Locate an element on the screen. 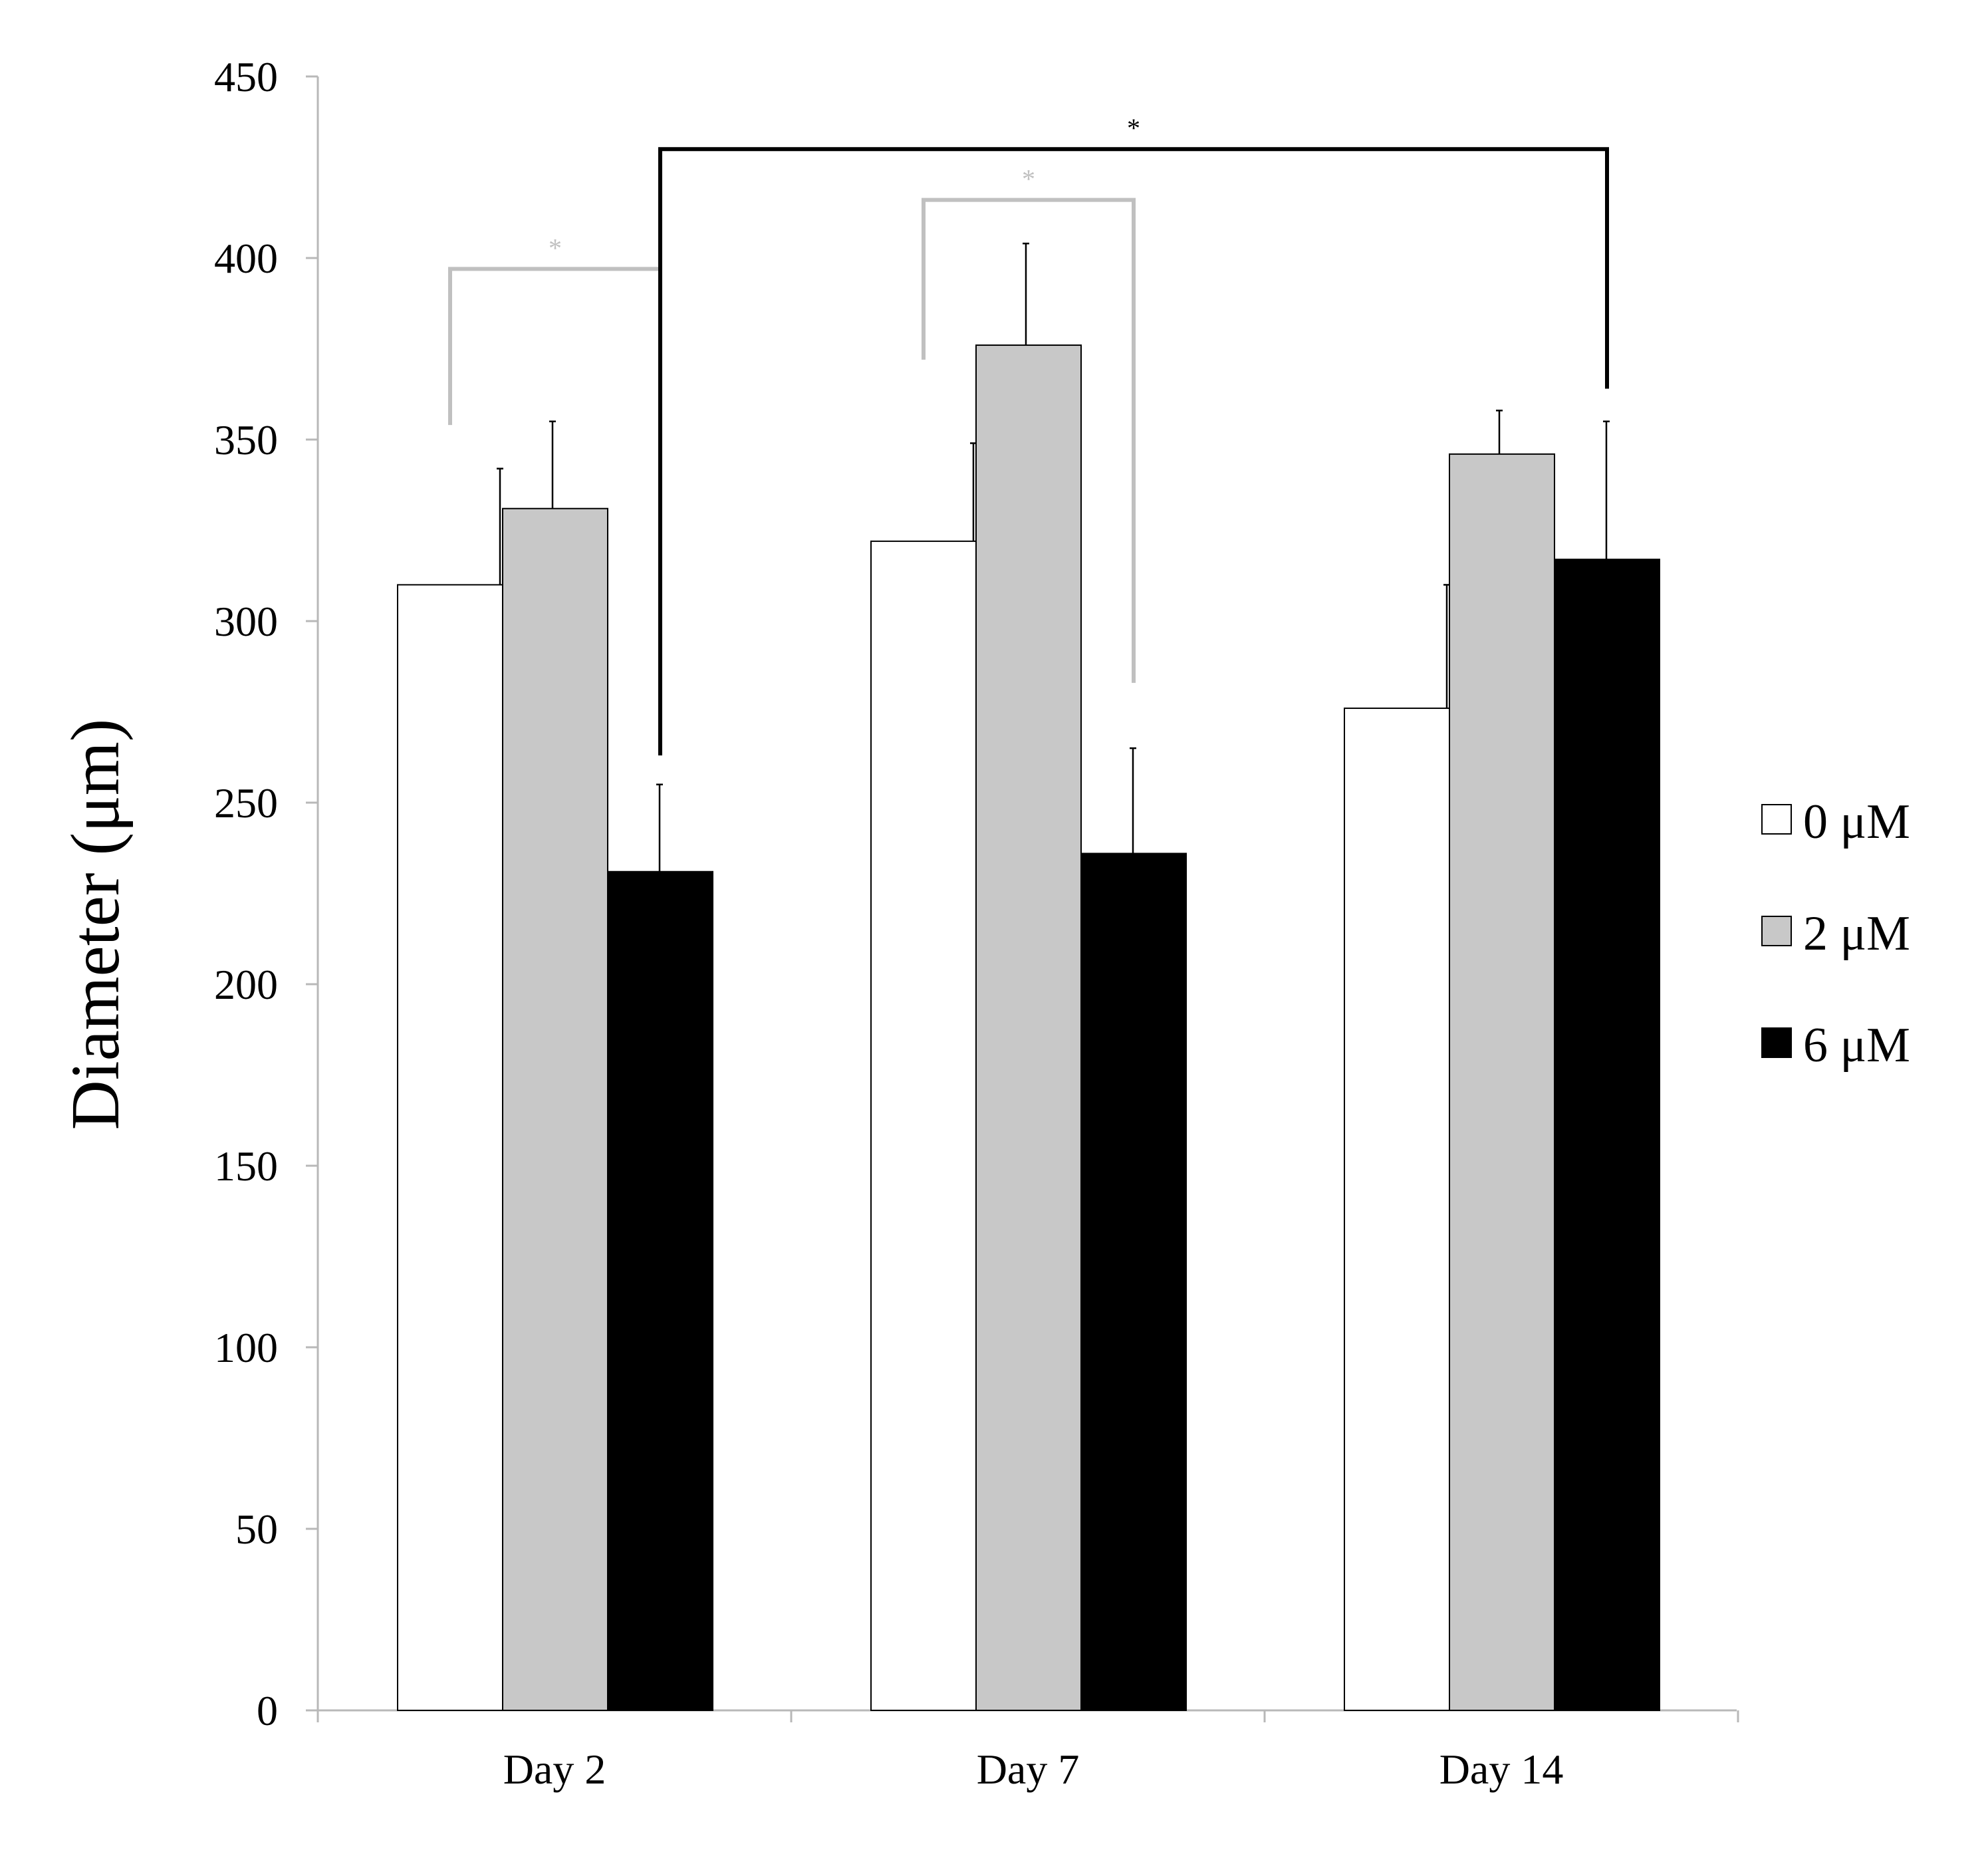 The image size is (1988, 1856). legend: 0 μM 2 μM 6 μM is located at coordinates (1835, 934).